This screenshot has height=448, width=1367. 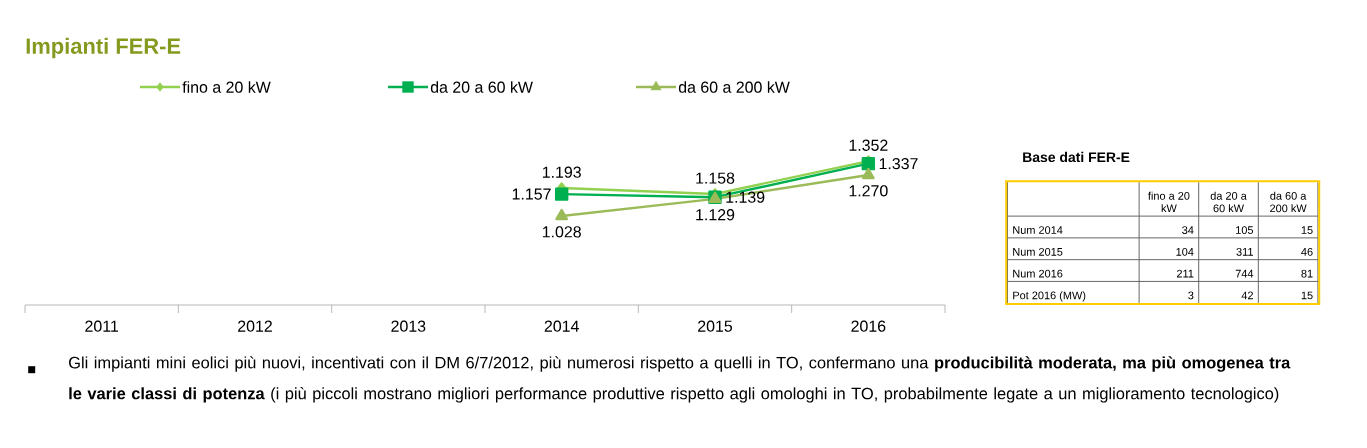 I want to click on category-label: da 60 a 200 kW, so click(x=1288, y=202).